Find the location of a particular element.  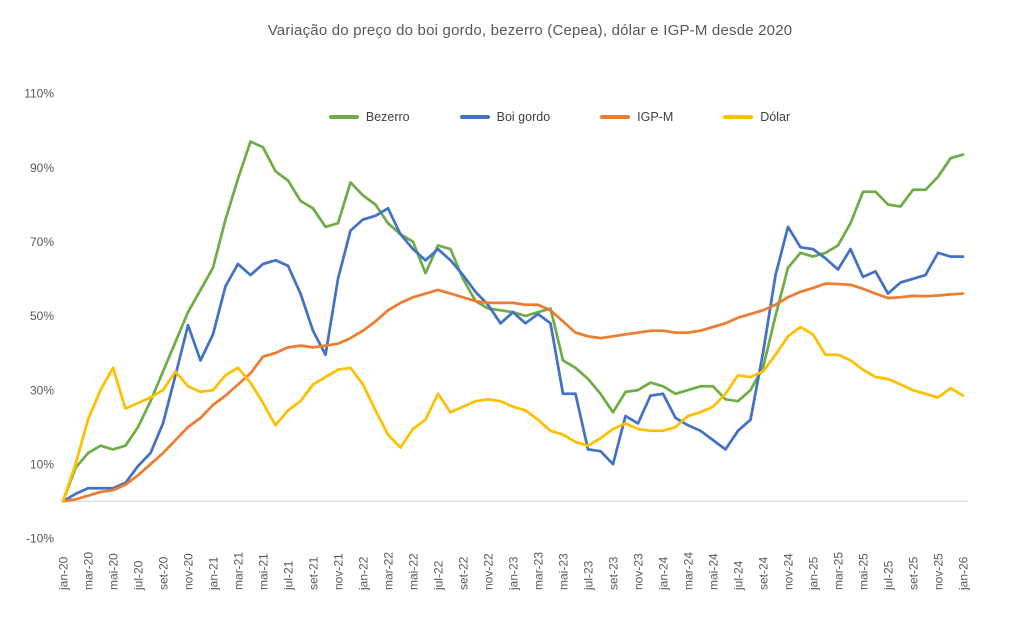

x-axis-label: jul-24 is located at coordinates (739, 575).